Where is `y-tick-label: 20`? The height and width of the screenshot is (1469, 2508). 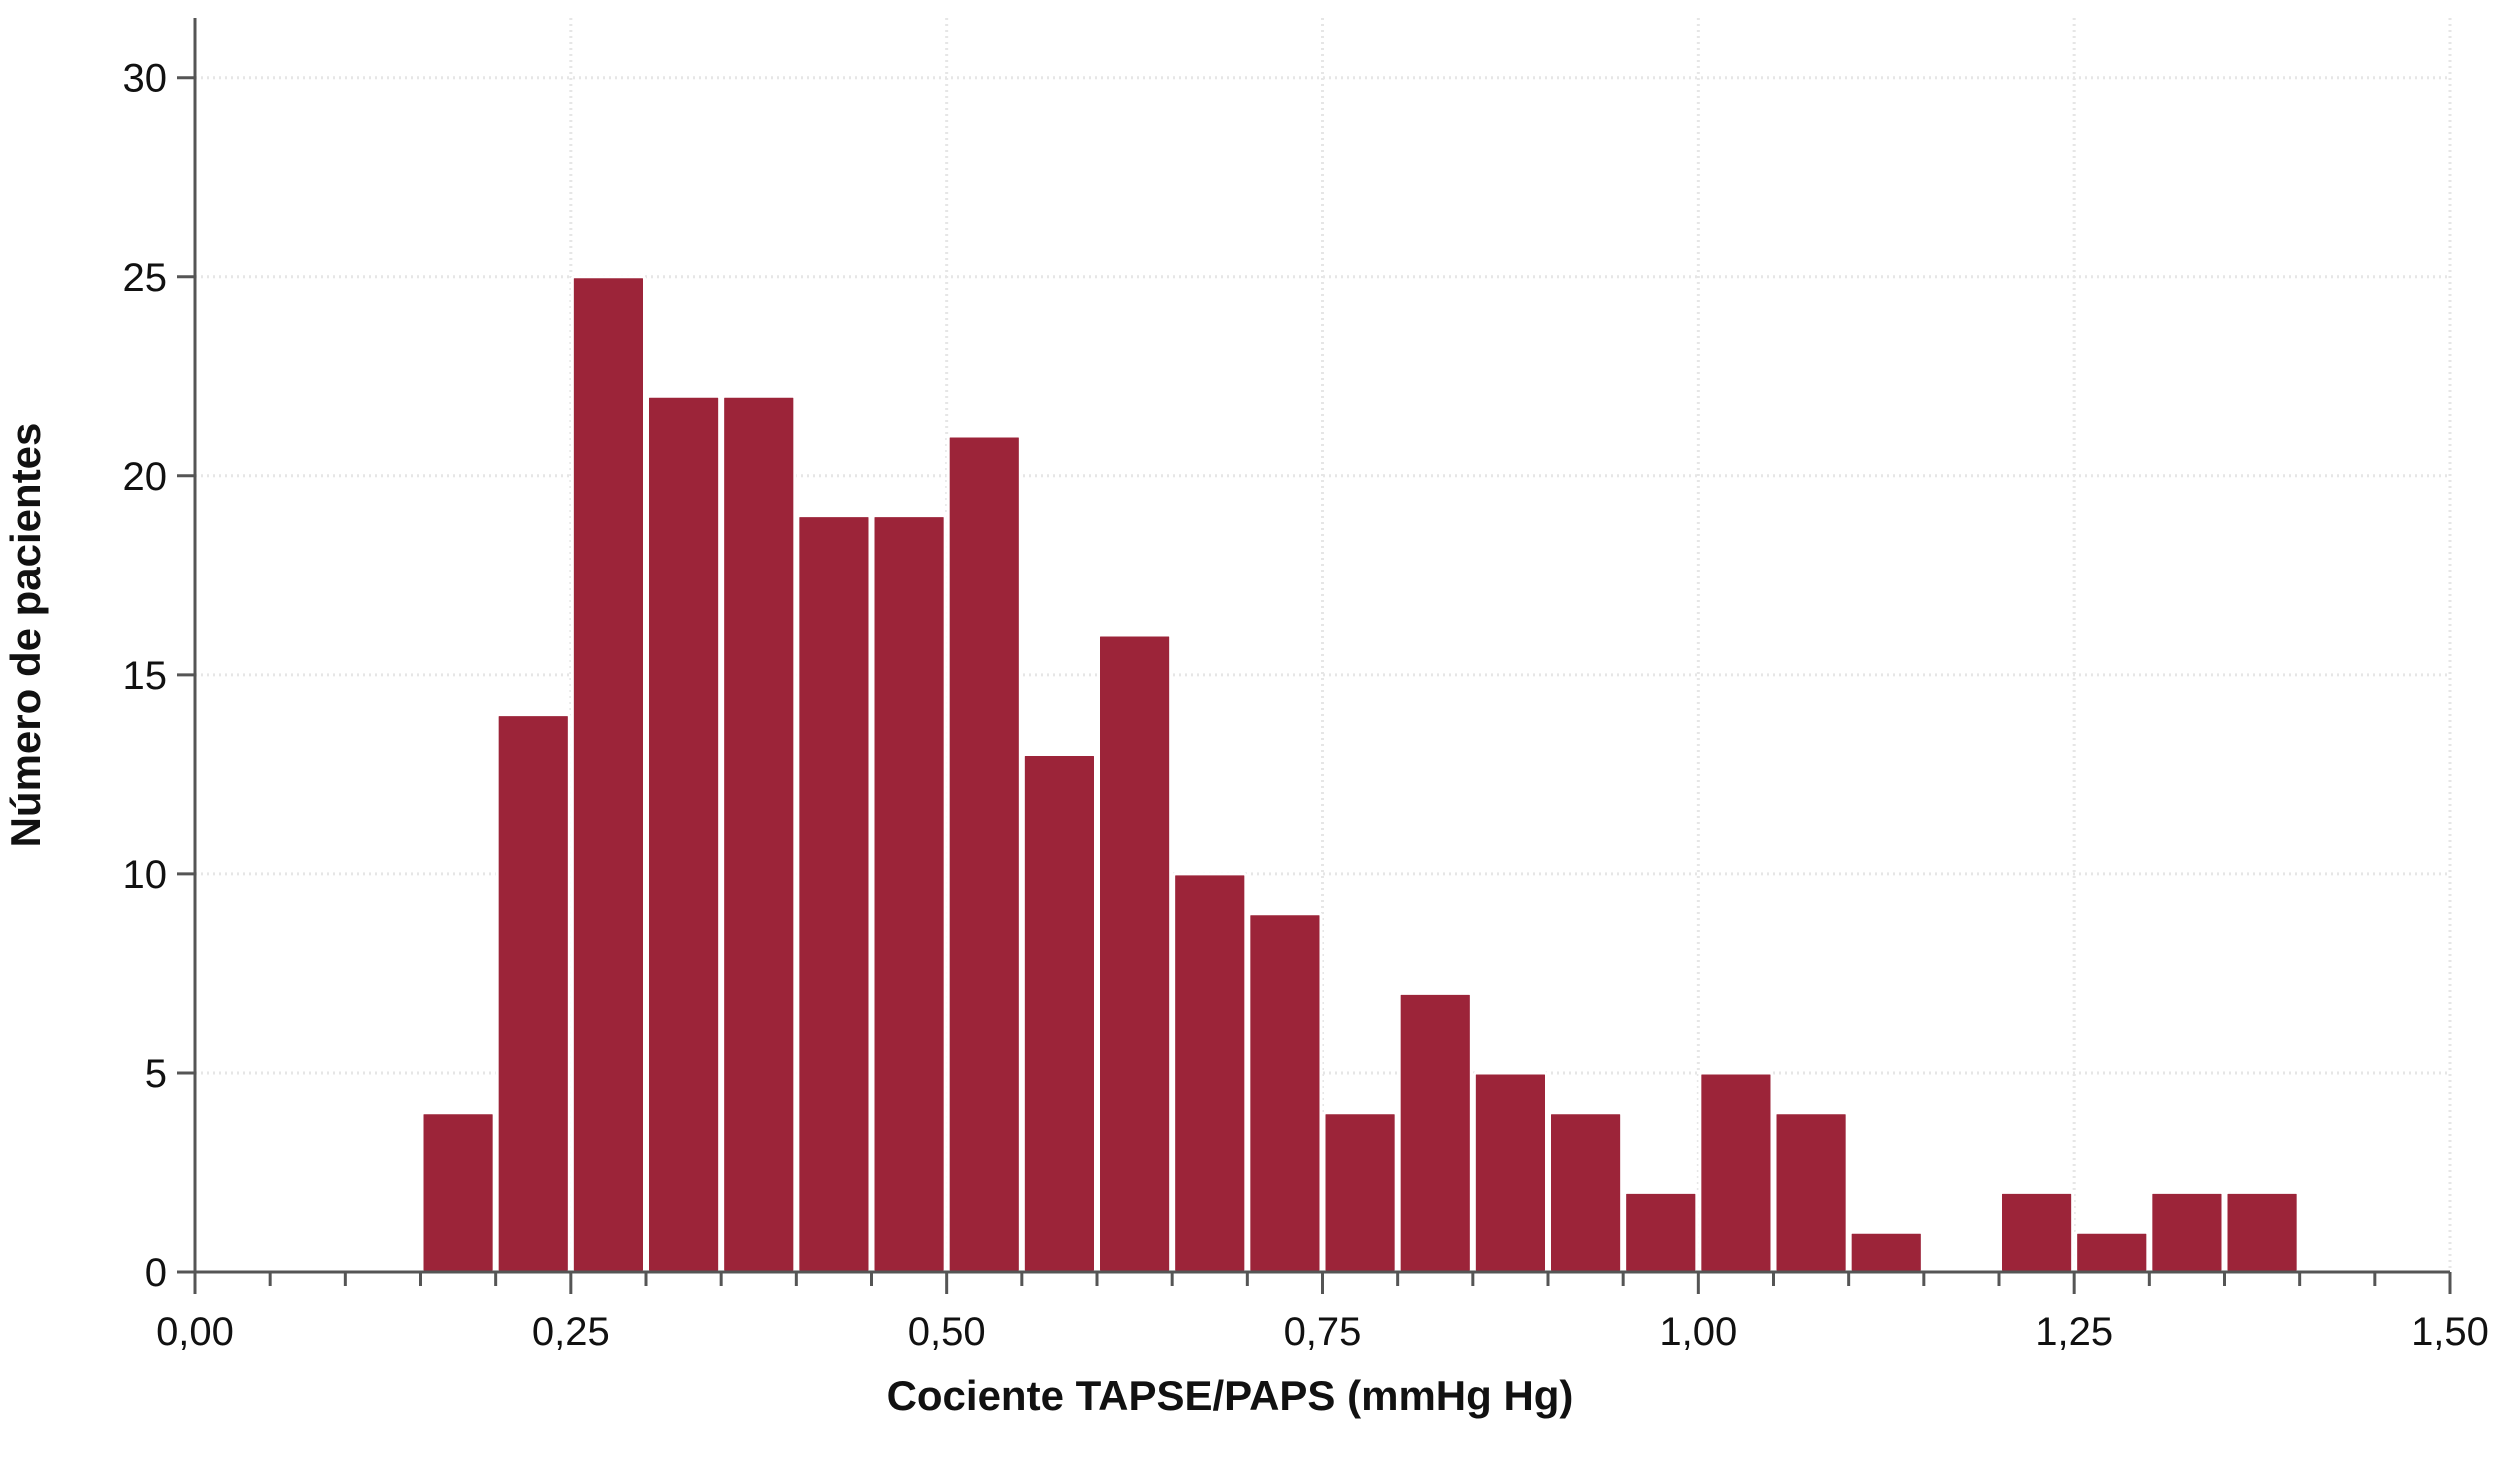
y-tick-label: 20 is located at coordinates (145, 477).